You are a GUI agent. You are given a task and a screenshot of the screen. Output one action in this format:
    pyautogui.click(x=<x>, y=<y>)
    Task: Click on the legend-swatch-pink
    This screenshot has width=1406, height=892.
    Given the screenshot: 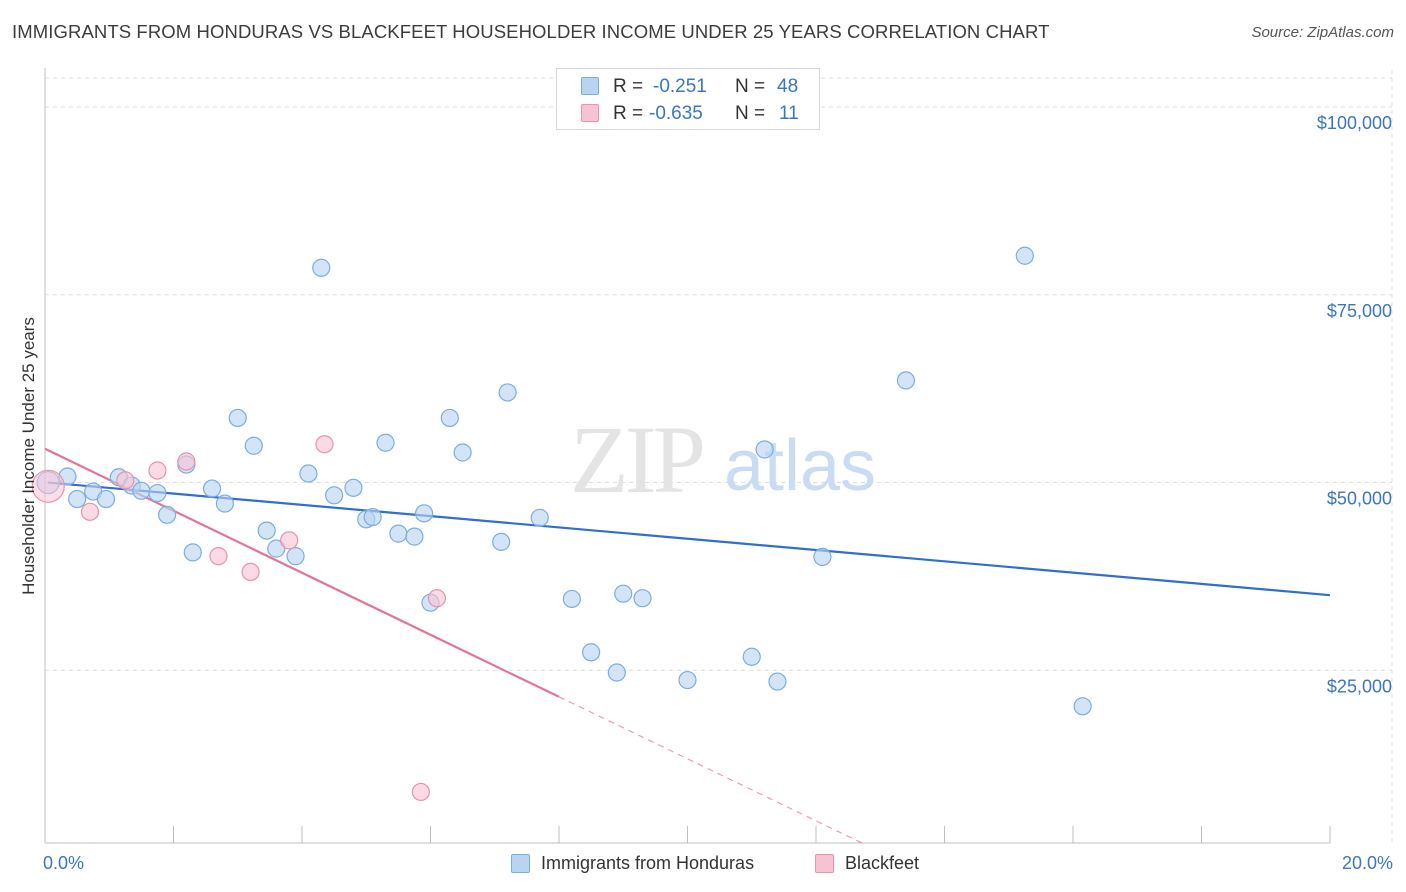 What is the action you would take?
    pyautogui.click(x=590, y=113)
    